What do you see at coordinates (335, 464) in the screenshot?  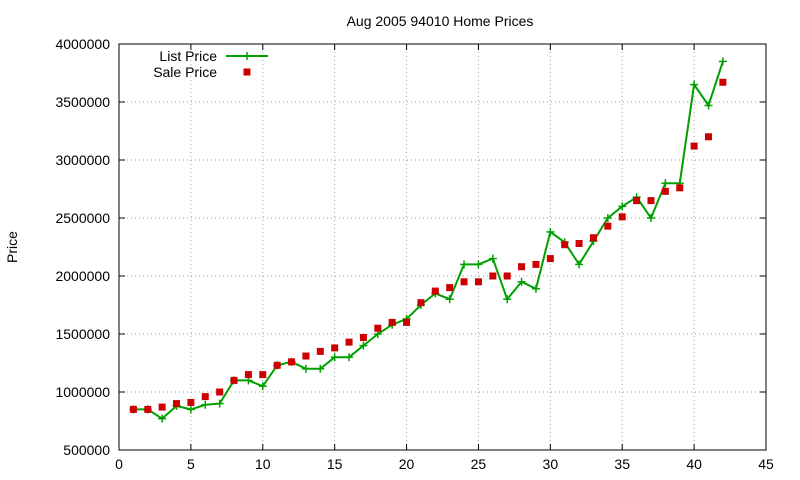 I see `x-tick-label: 15` at bounding box center [335, 464].